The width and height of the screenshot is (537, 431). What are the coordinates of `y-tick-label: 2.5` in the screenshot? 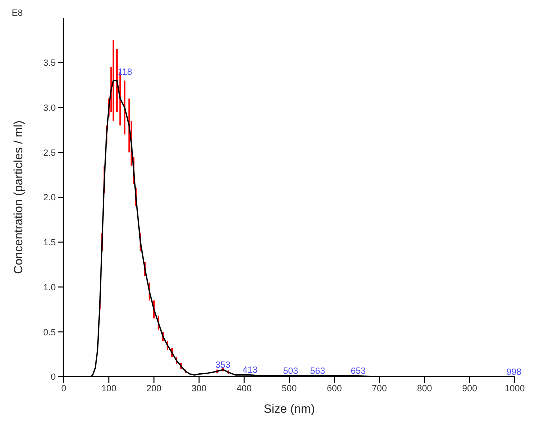 It's located at (49, 153).